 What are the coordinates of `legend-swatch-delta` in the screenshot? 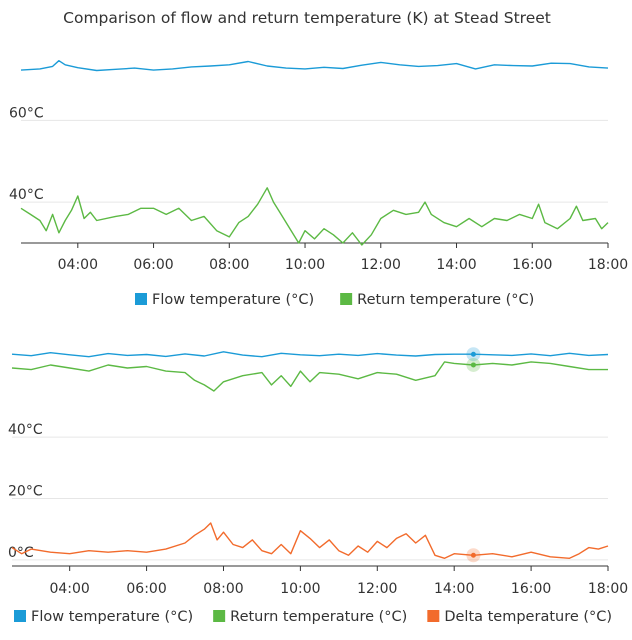 It's located at (433, 616).